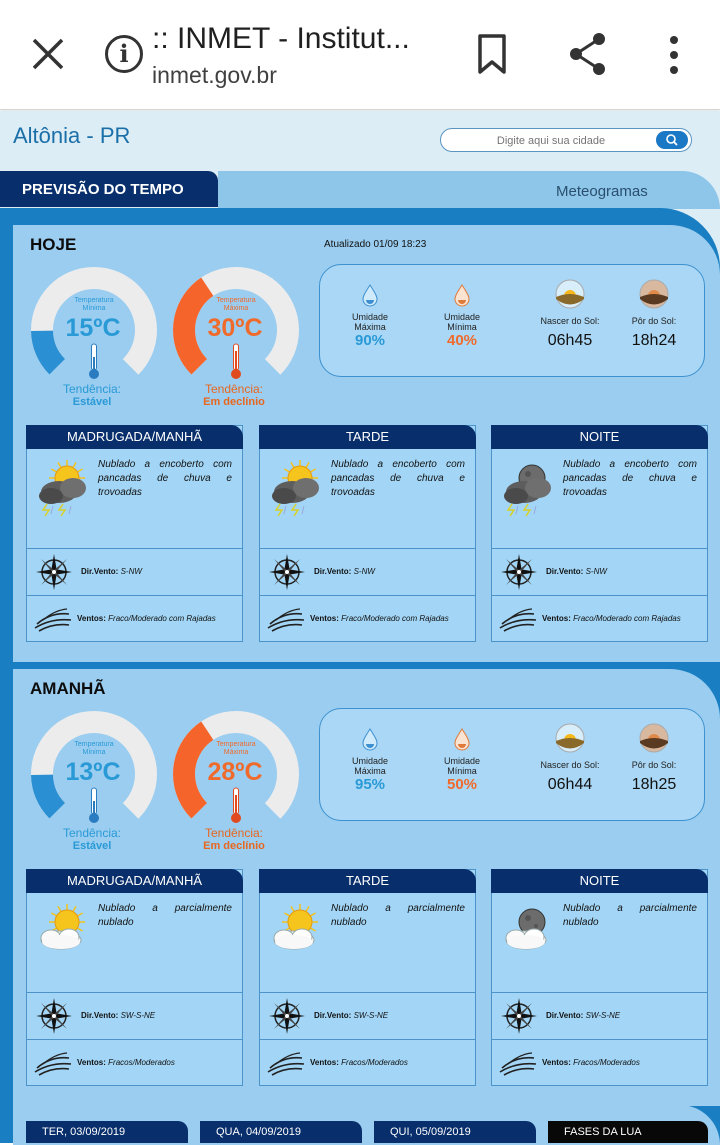  Describe the element at coordinates (68, 688) in the screenshot. I see `day-title: AMANHÃ` at that location.